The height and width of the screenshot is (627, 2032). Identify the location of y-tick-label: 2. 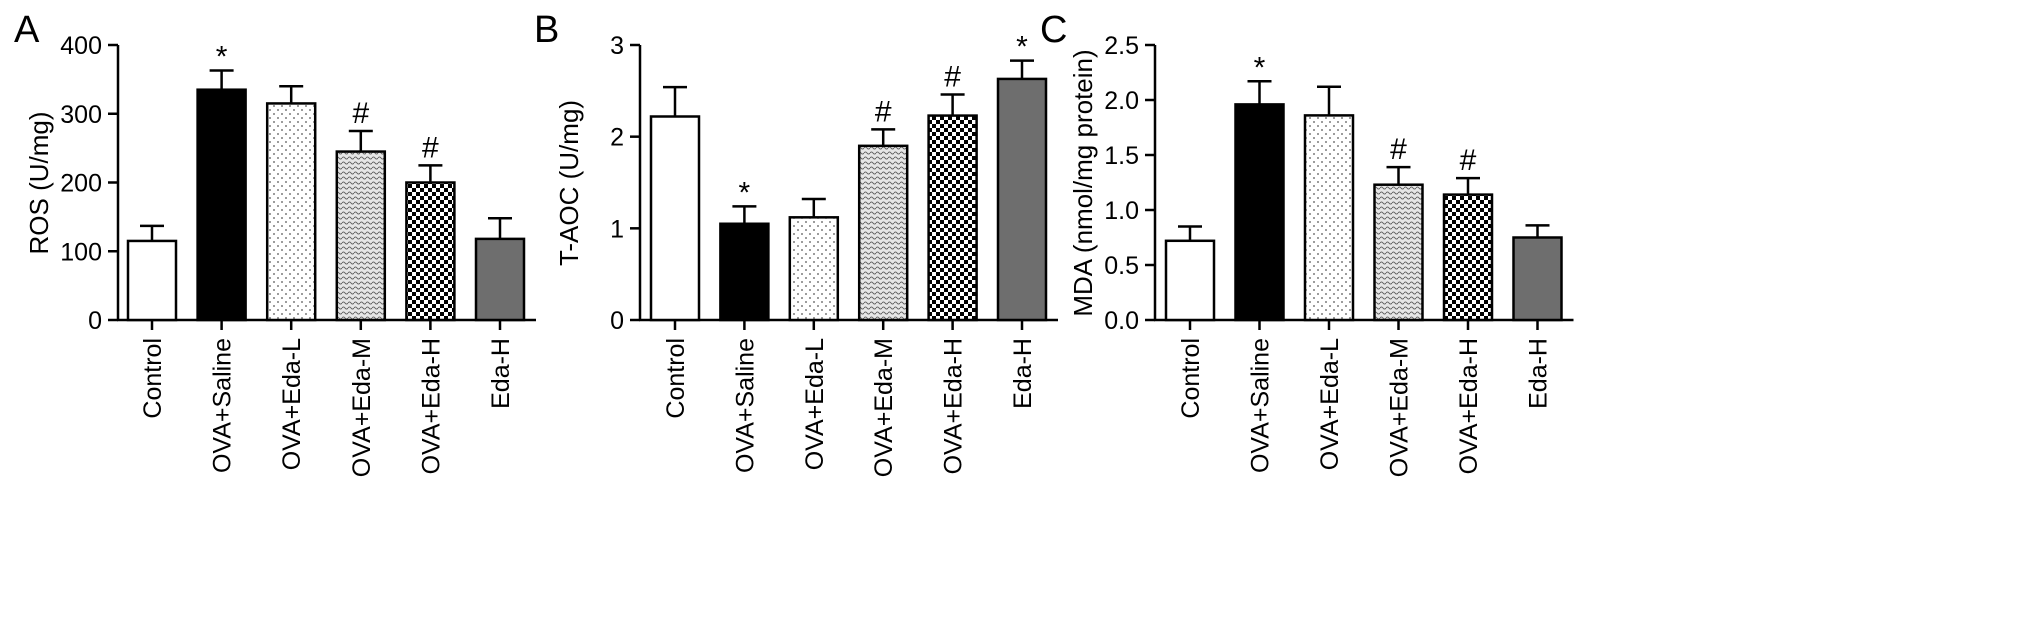
(617, 138).